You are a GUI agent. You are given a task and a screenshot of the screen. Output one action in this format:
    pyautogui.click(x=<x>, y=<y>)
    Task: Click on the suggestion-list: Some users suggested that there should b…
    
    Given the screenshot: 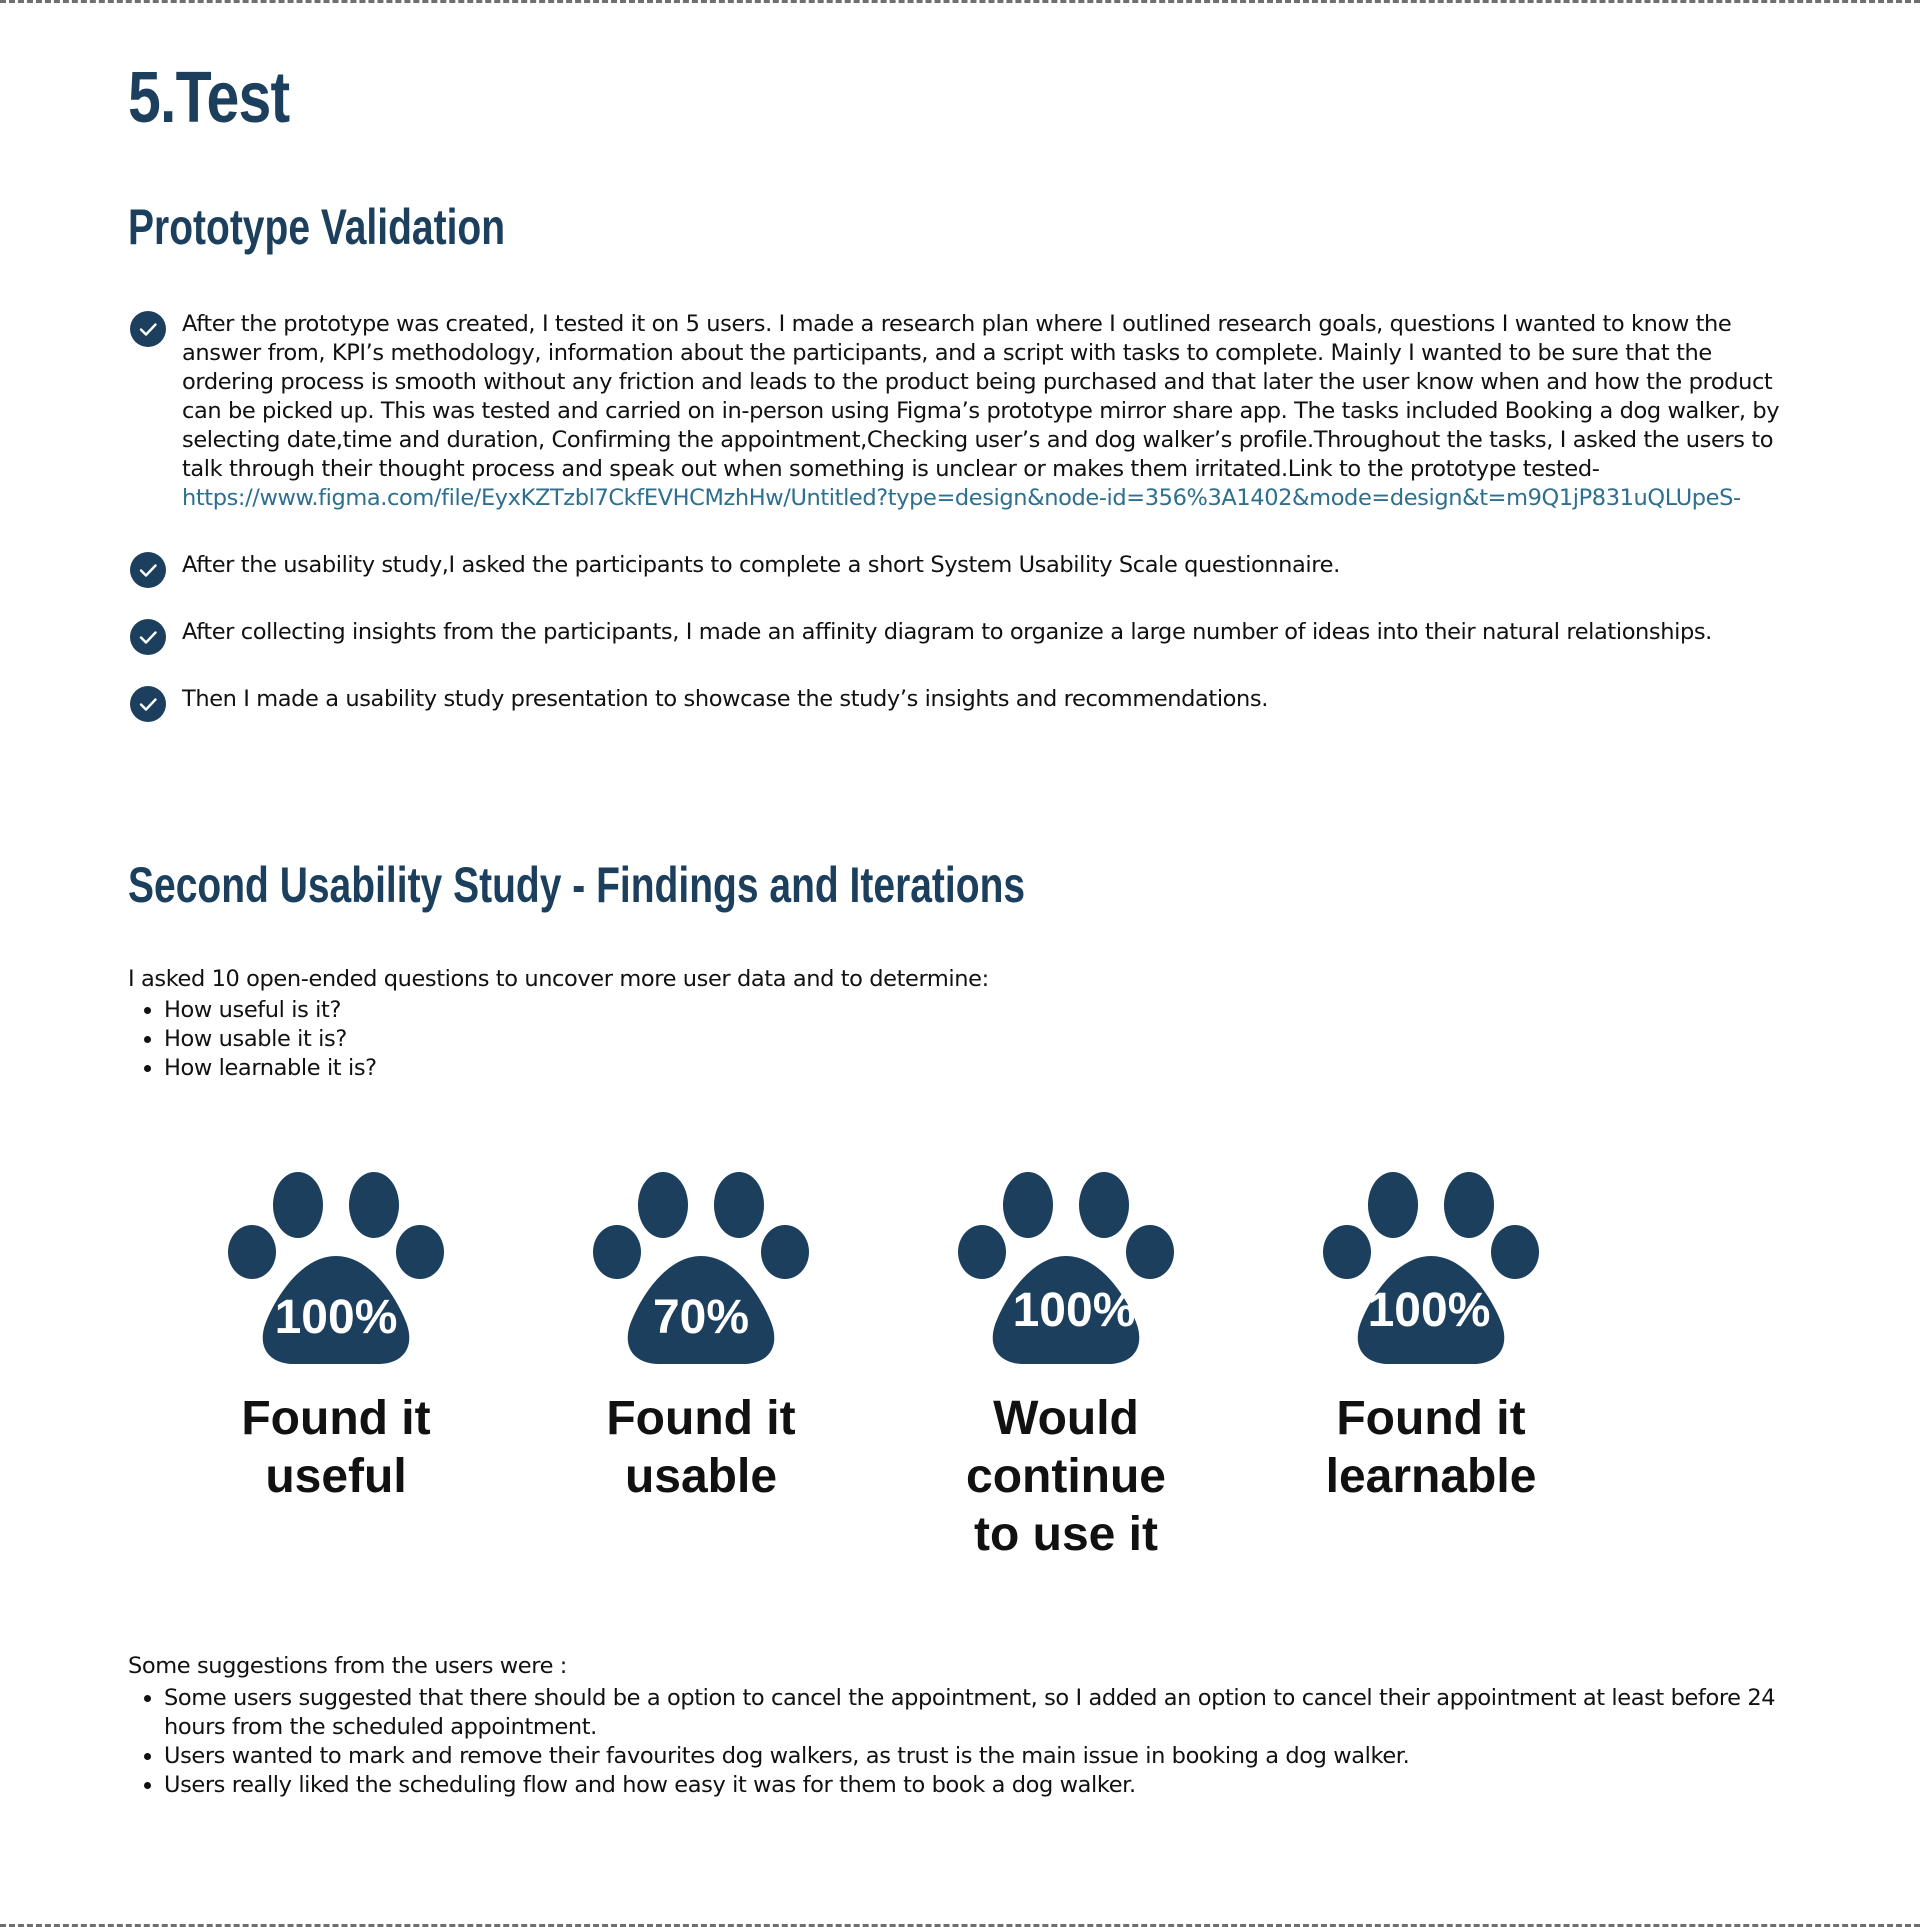 What is the action you would take?
    pyautogui.click(x=966, y=1742)
    